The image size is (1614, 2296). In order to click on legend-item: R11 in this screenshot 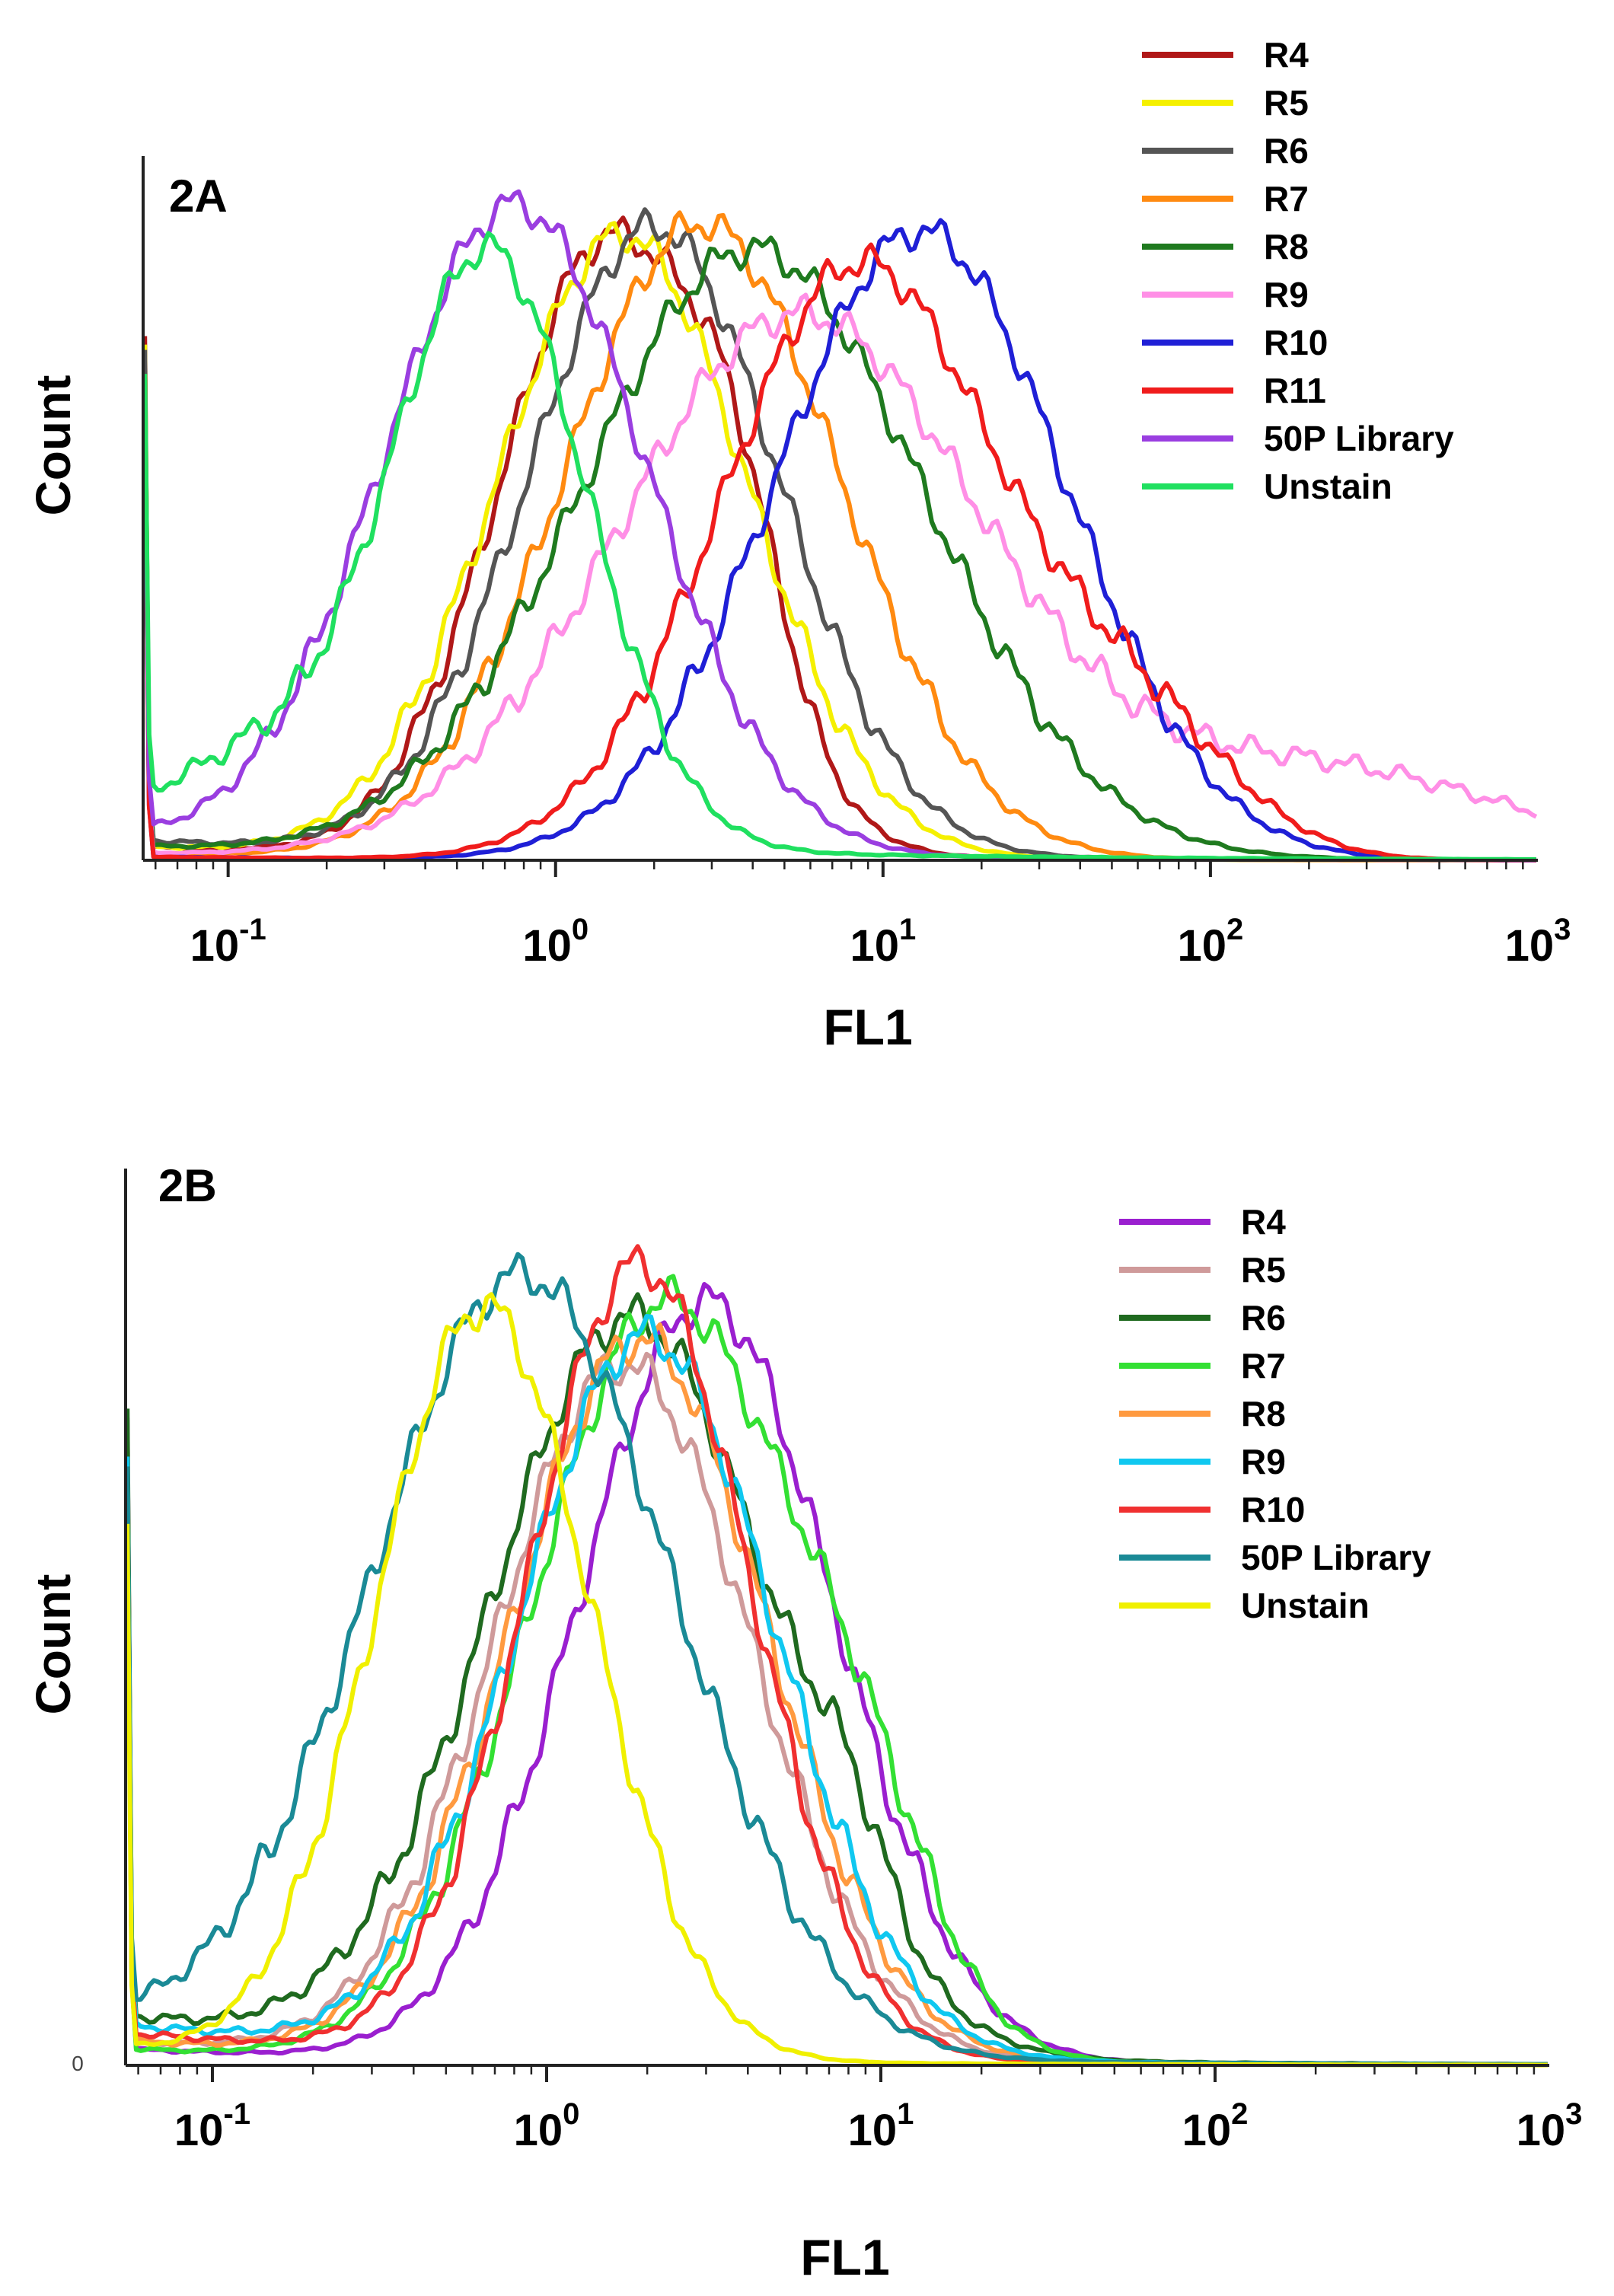, I will do `click(1234, 390)`.